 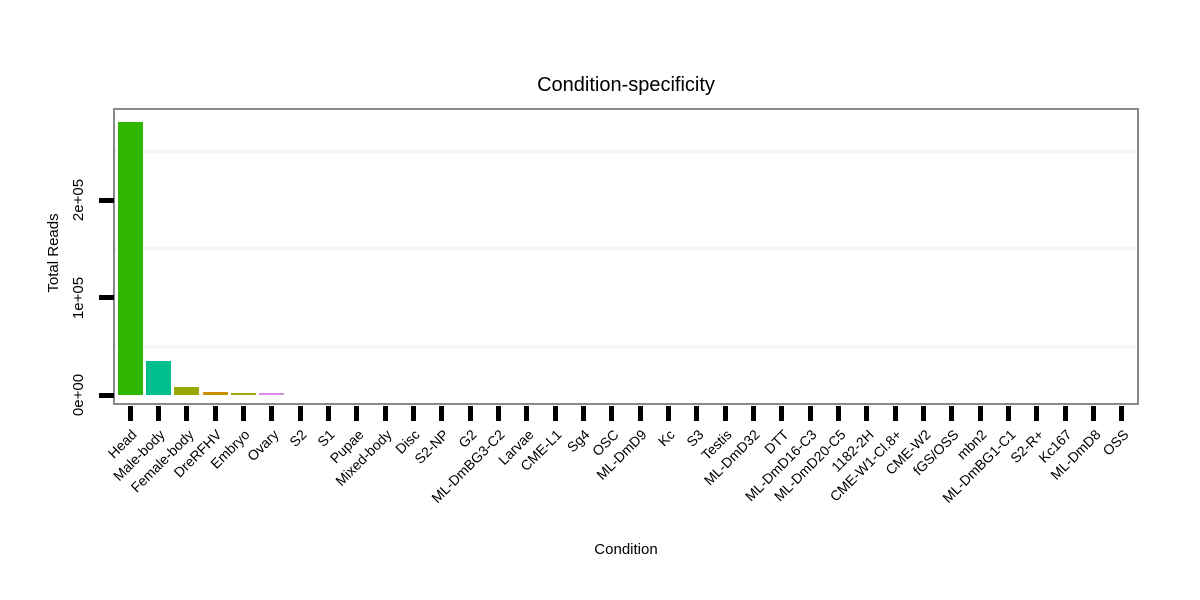 I want to click on x-axis-title: Condition, so click(x=626, y=549).